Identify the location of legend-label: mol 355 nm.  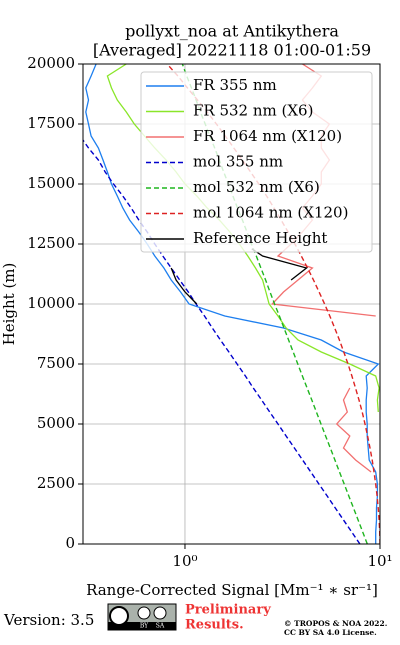
(238, 162).